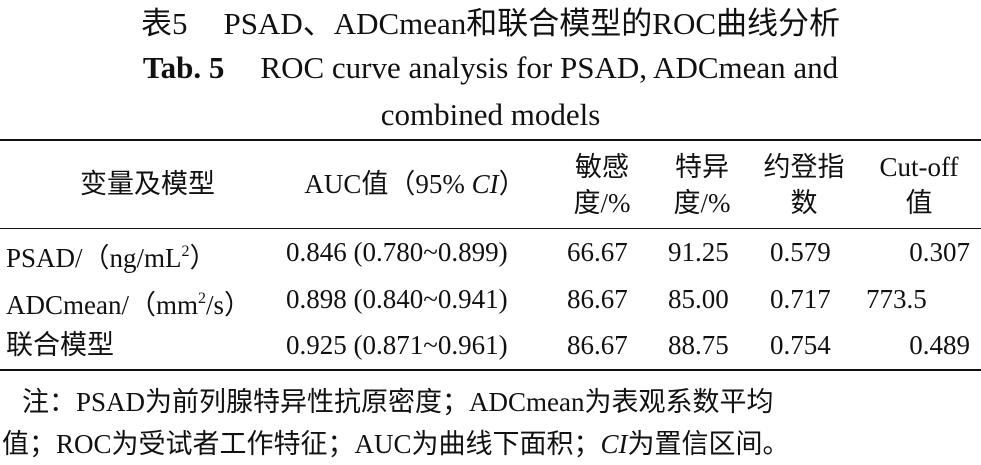 The width and height of the screenshot is (981, 465). Describe the element at coordinates (698, 299) in the screenshot. I see `row-adcmean-specificity: 85.00` at that location.